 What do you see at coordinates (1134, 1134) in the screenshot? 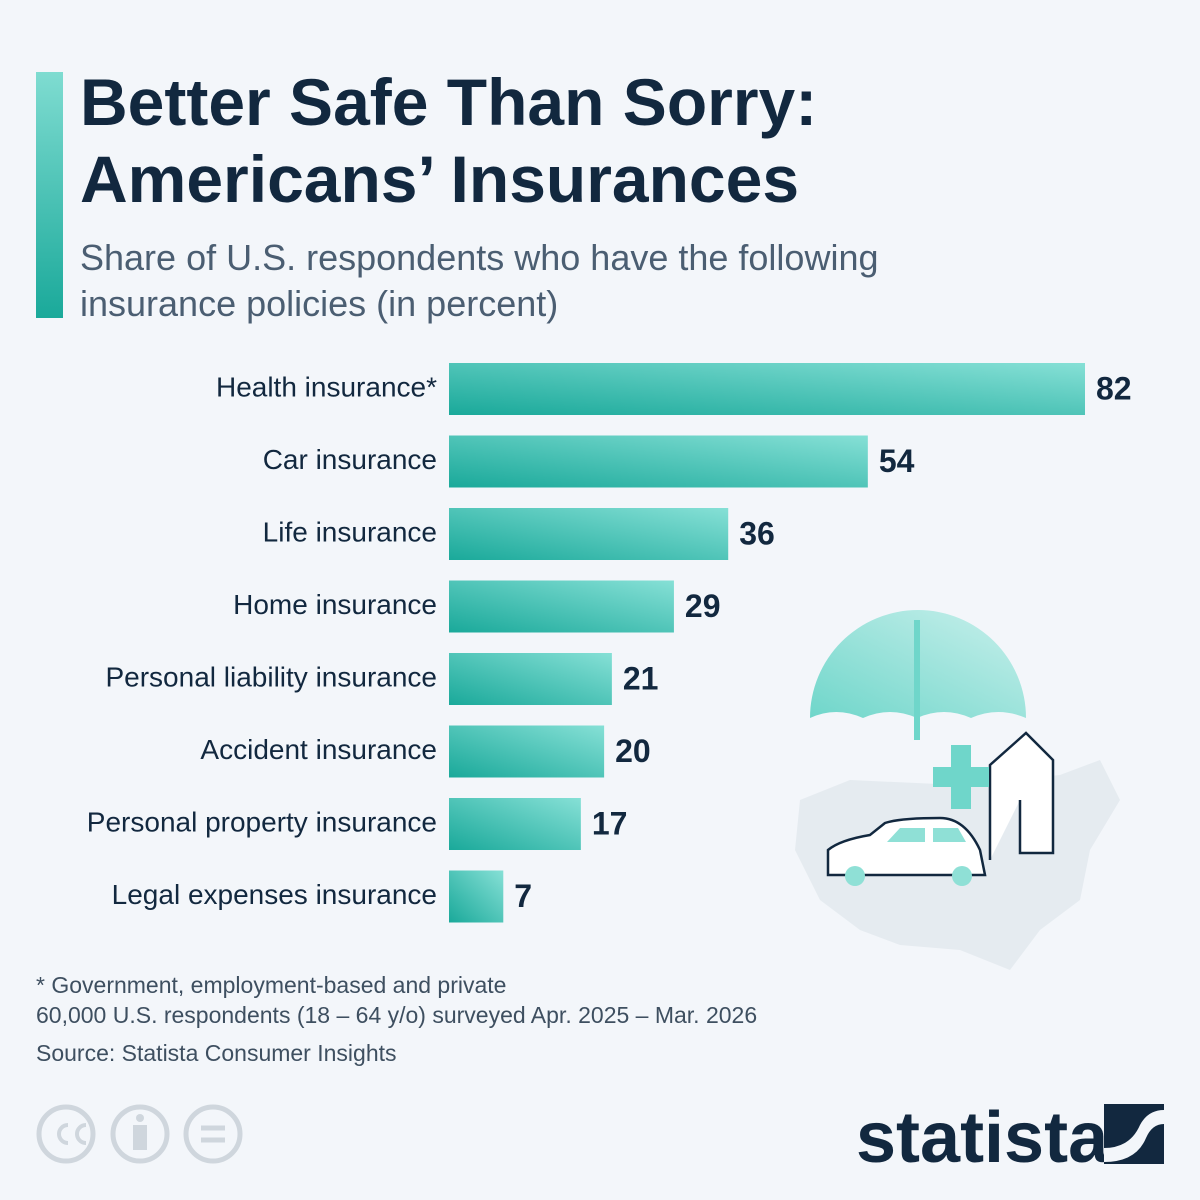
I see `logo-mark` at bounding box center [1134, 1134].